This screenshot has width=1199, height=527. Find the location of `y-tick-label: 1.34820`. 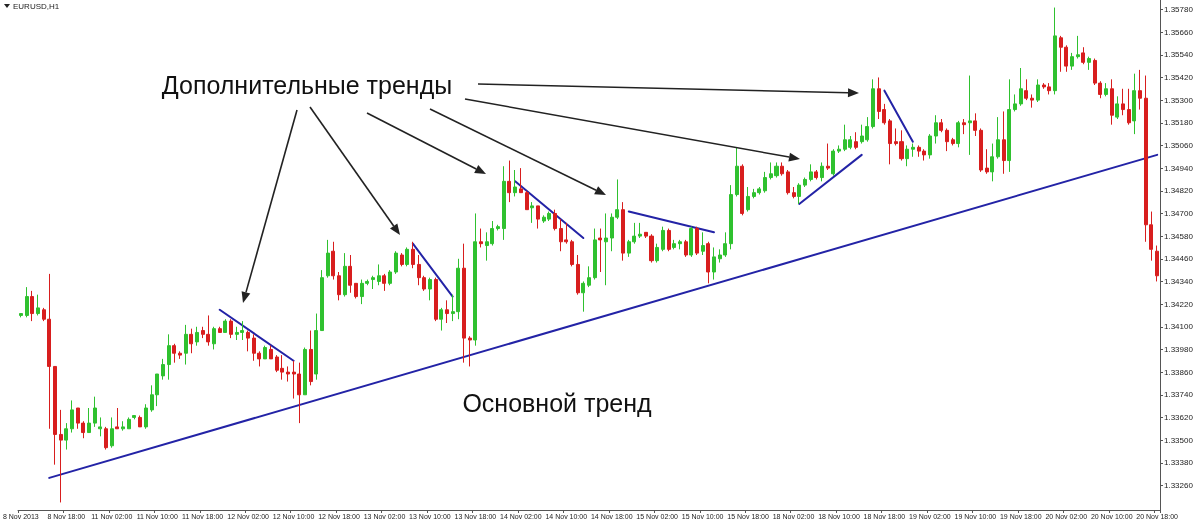

y-tick-label: 1.34820 is located at coordinates (1179, 191).